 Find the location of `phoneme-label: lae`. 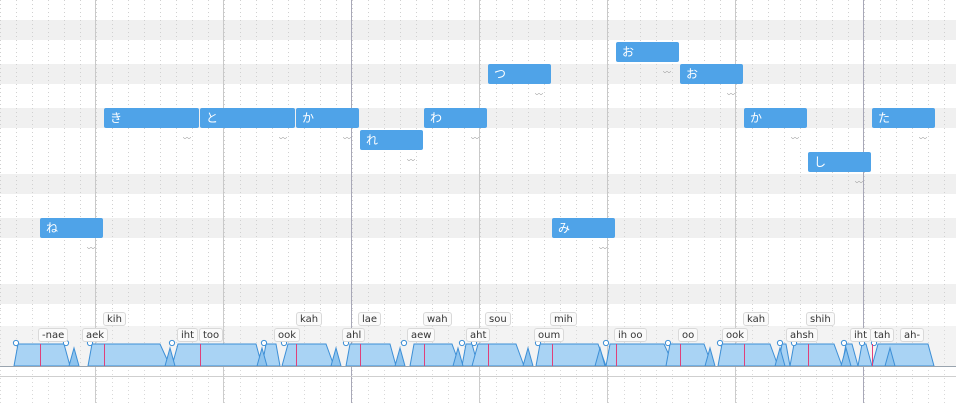

phoneme-label: lae is located at coordinates (370, 319).